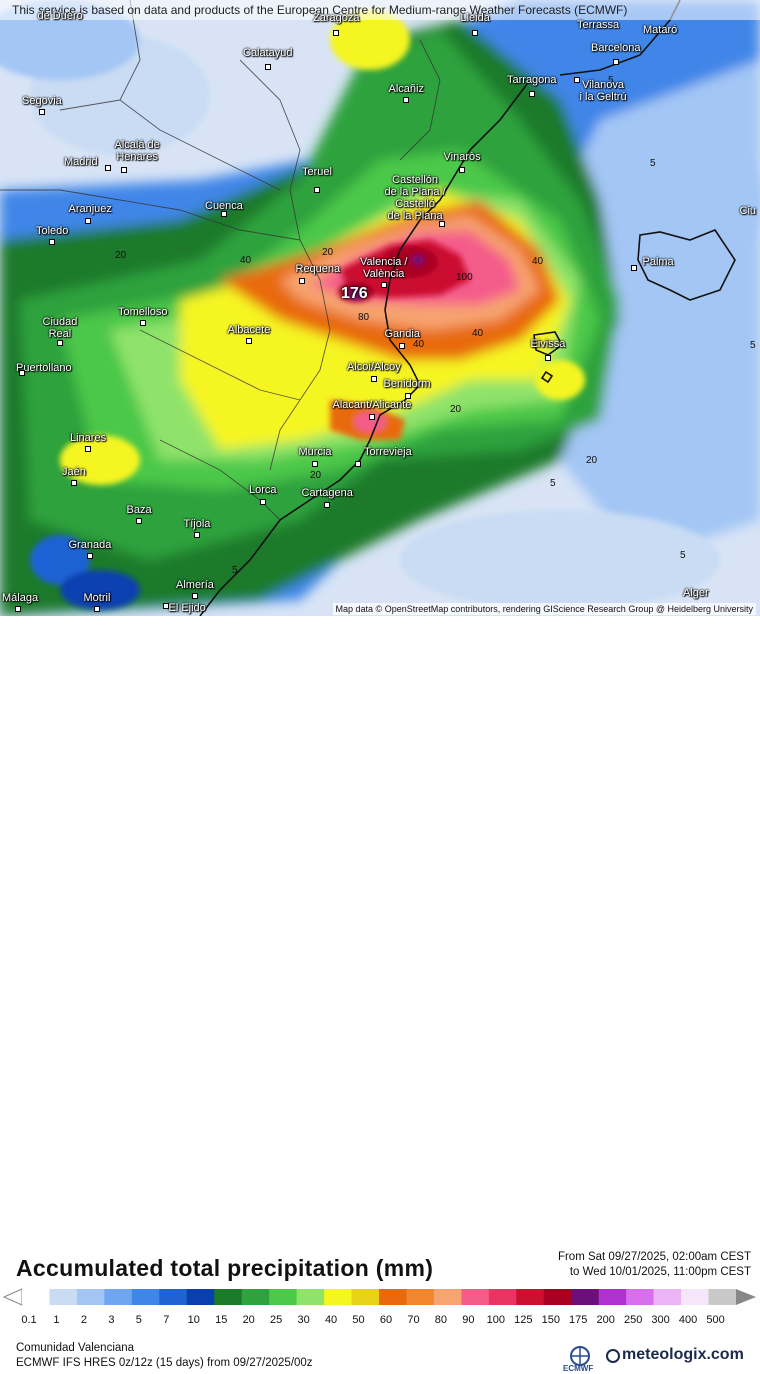 The image size is (760, 1374). Describe the element at coordinates (746, 1297) in the screenshot. I see `colorbar-right-arrow` at that location.